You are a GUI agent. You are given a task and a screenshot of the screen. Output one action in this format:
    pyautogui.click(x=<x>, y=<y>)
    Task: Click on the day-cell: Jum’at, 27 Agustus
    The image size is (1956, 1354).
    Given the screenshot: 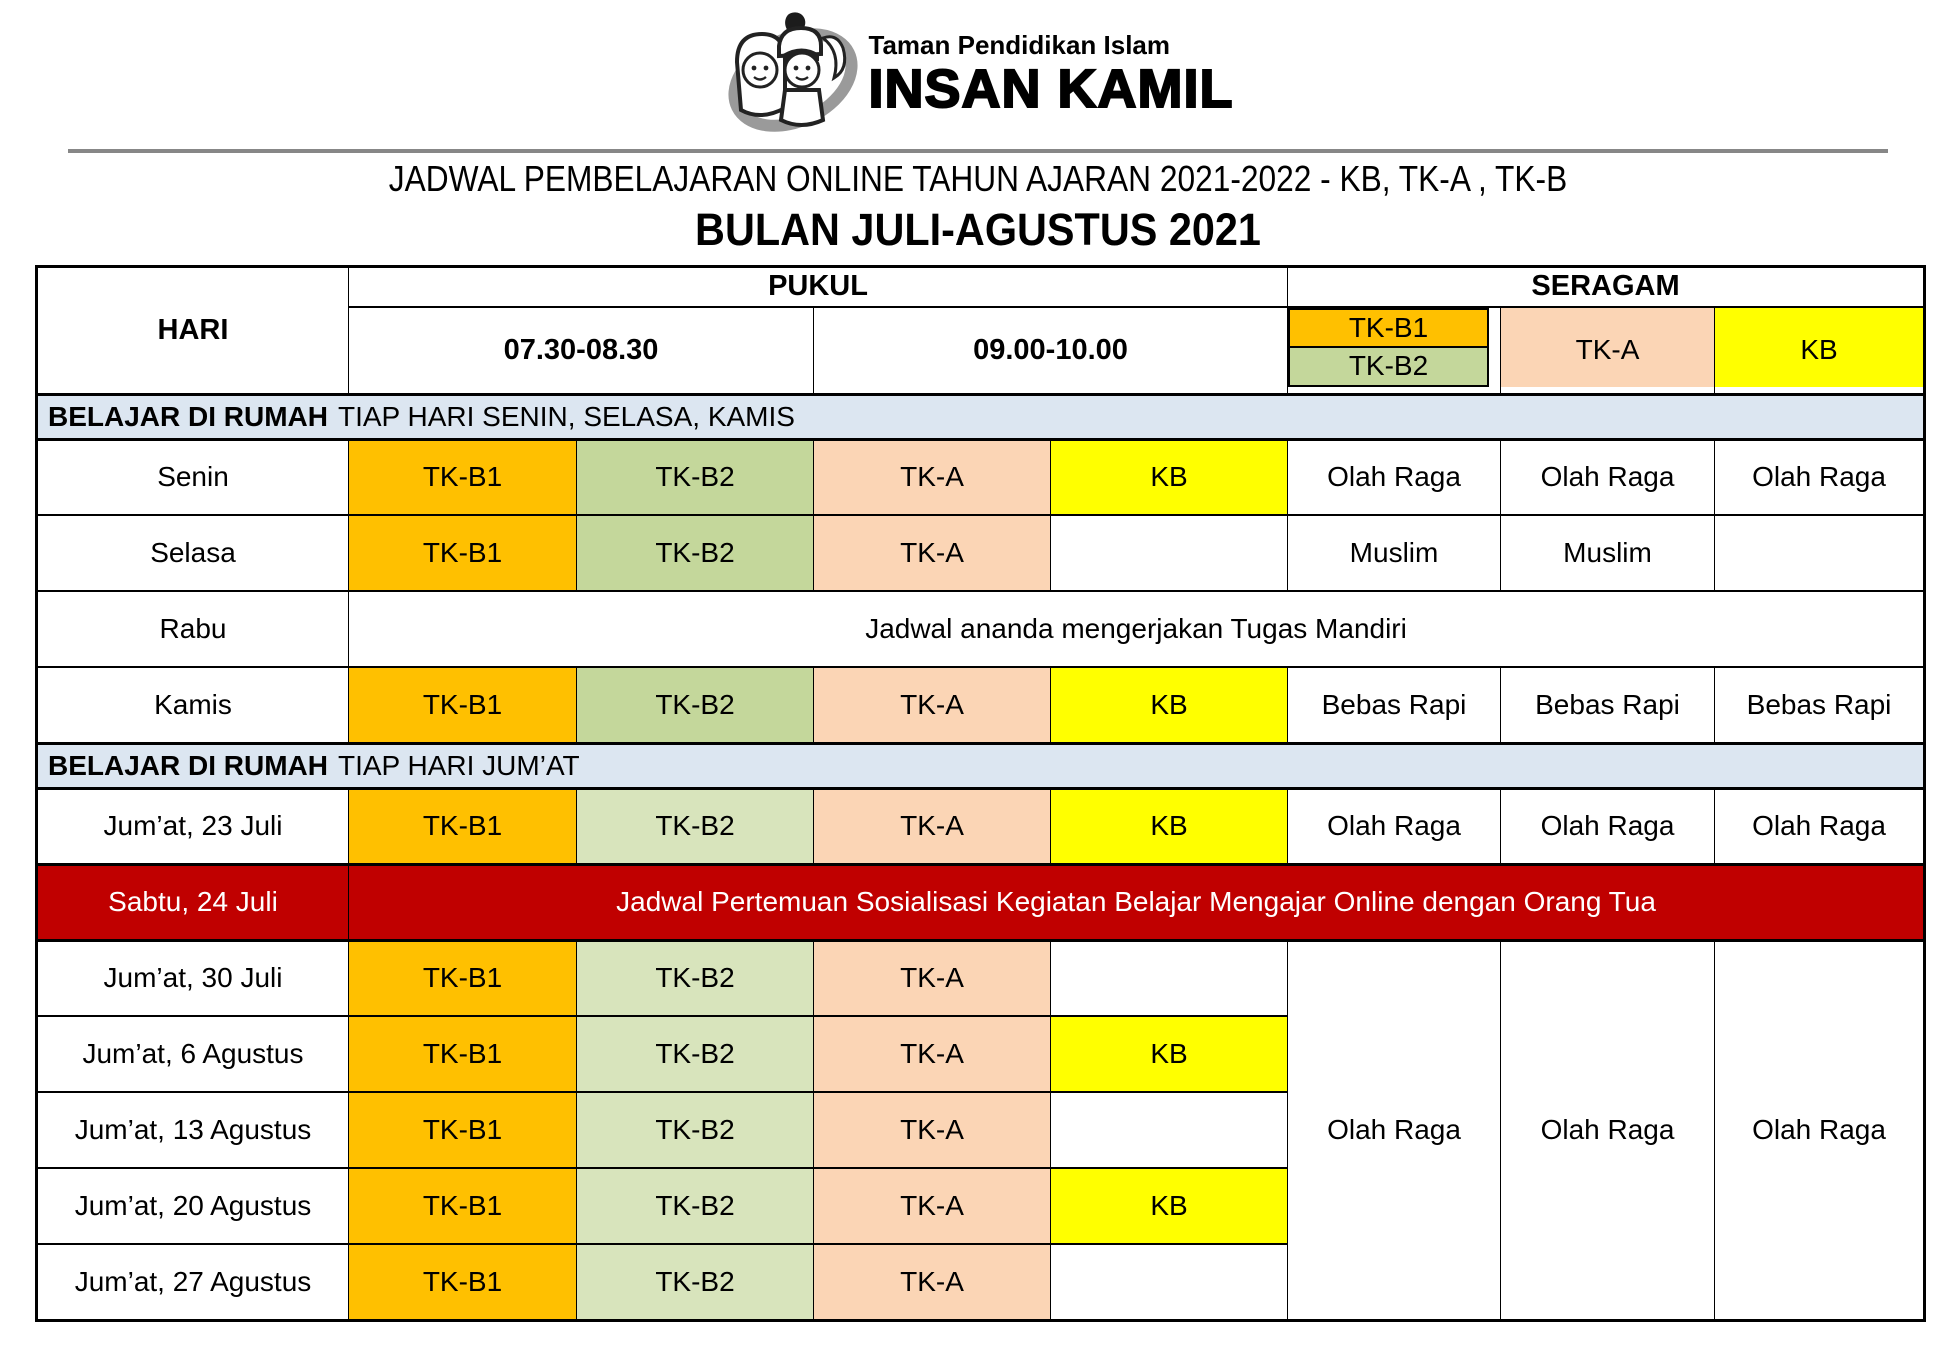 What is the action you would take?
    pyautogui.click(x=192, y=1282)
    